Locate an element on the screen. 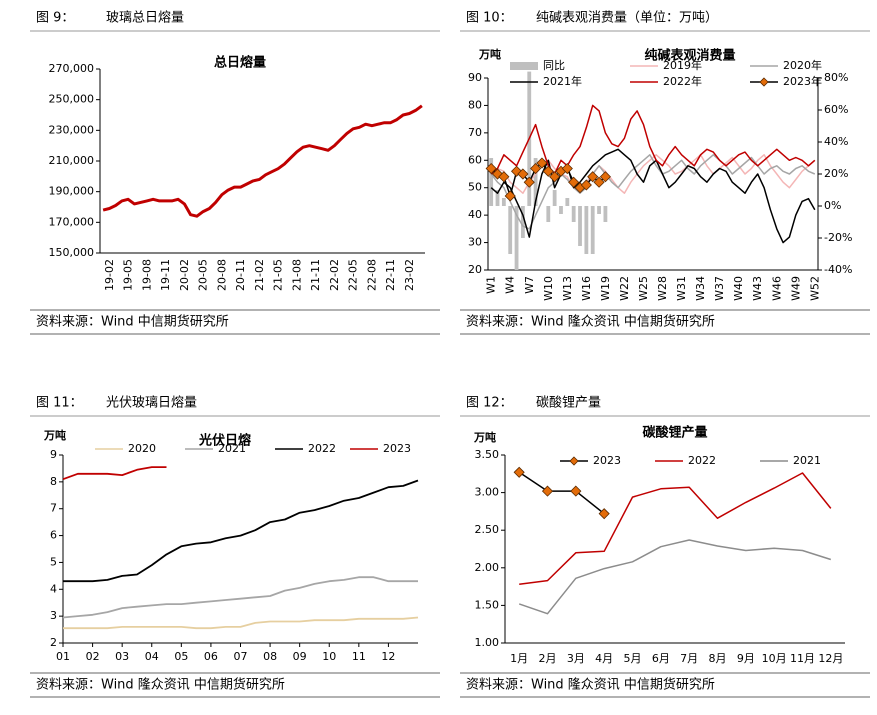  legend-label: 2023 is located at coordinates (397, 448).